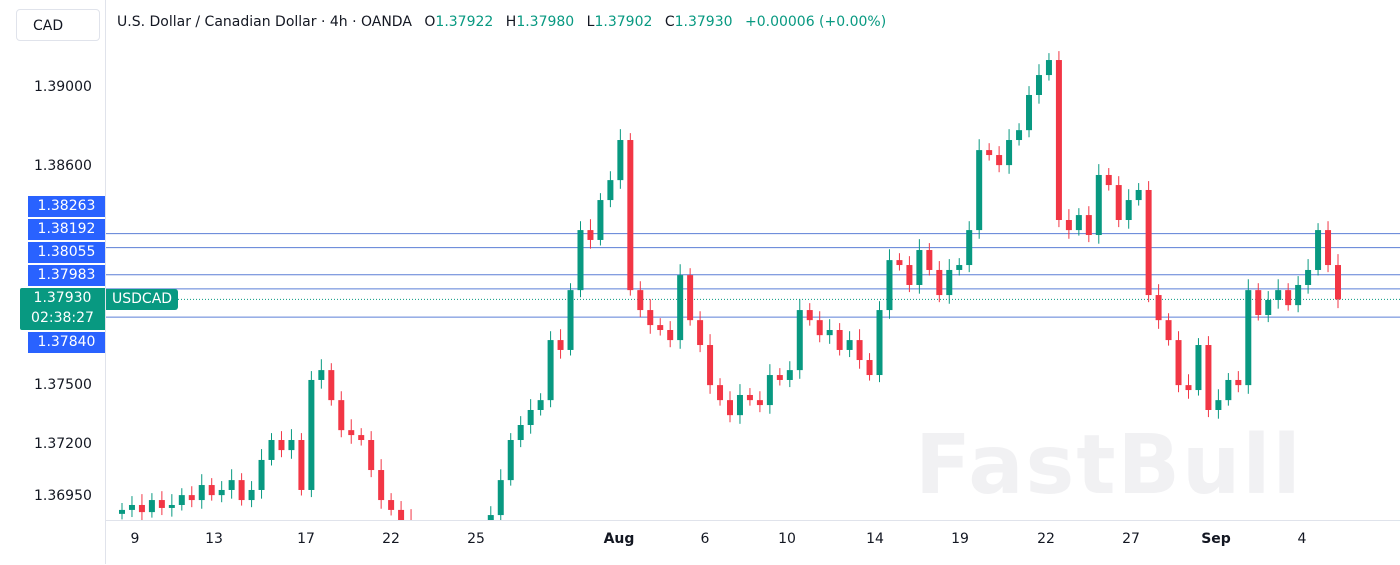 This screenshot has width=1400, height=565. I want to click on time-tick: 19, so click(960, 539).